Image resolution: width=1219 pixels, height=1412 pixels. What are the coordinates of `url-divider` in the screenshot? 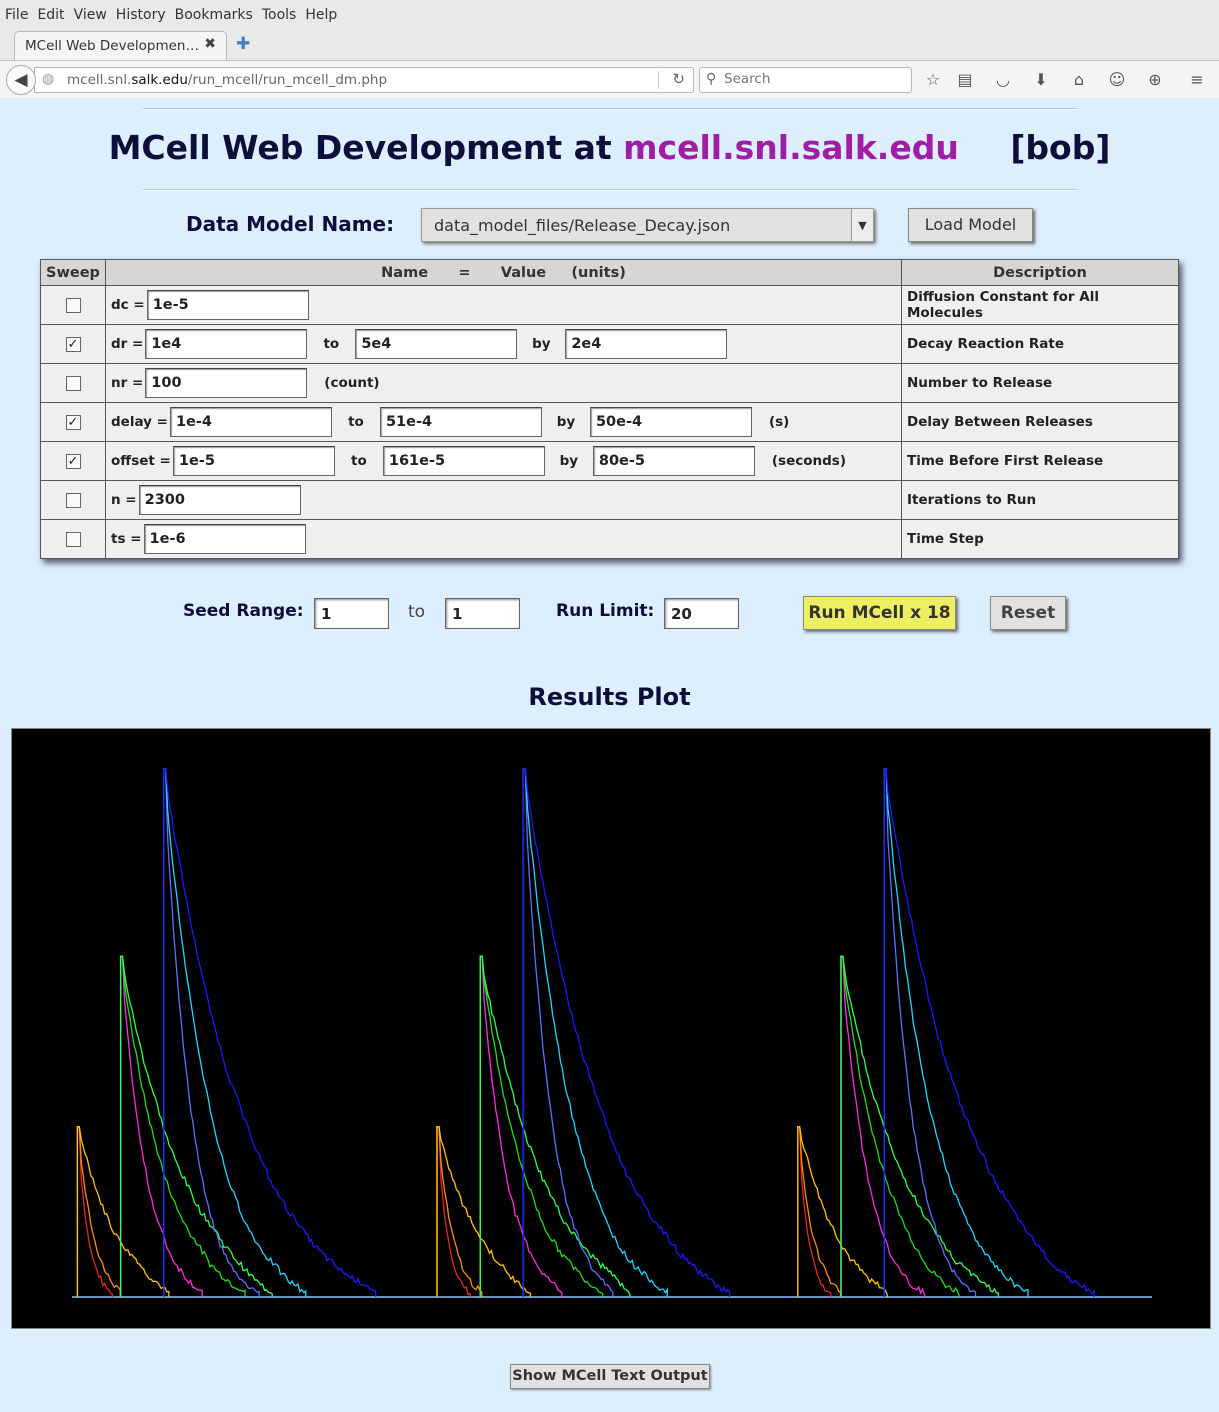 It's located at (658, 80).